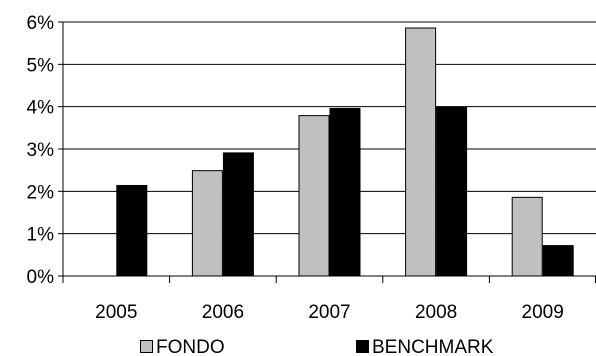 The height and width of the screenshot is (356, 596). I want to click on bar-benchmark-2009, so click(558, 261).